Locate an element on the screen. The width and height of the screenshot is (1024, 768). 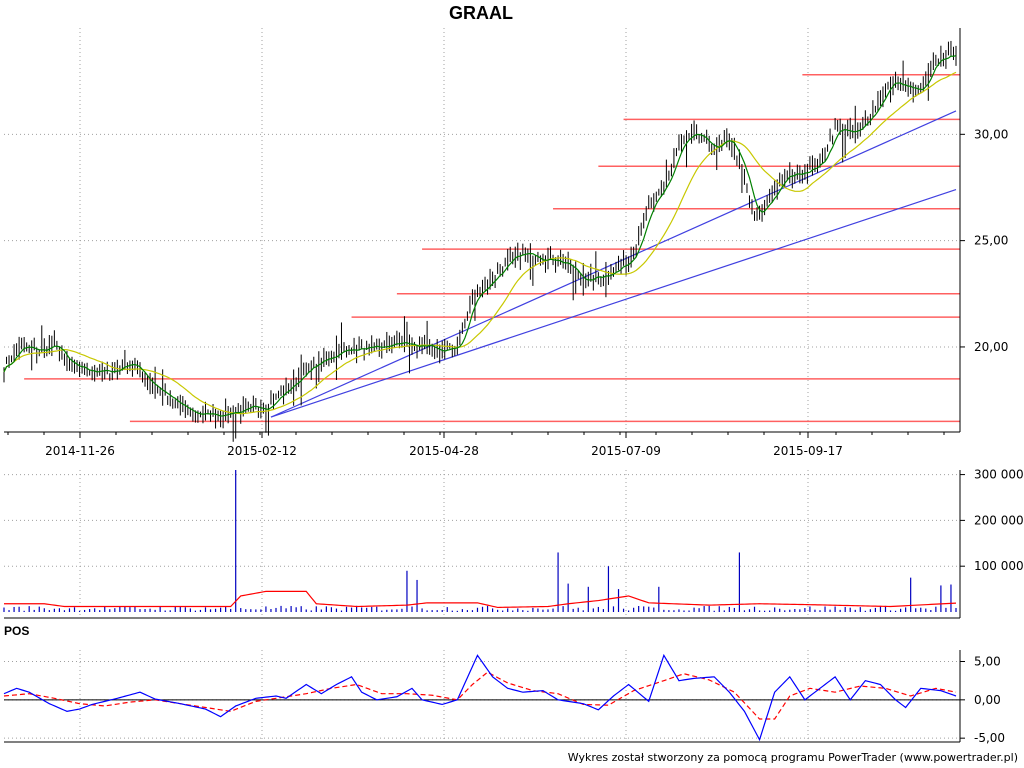
price-y-tick-label: 20,00 is located at coordinates (991, 347).